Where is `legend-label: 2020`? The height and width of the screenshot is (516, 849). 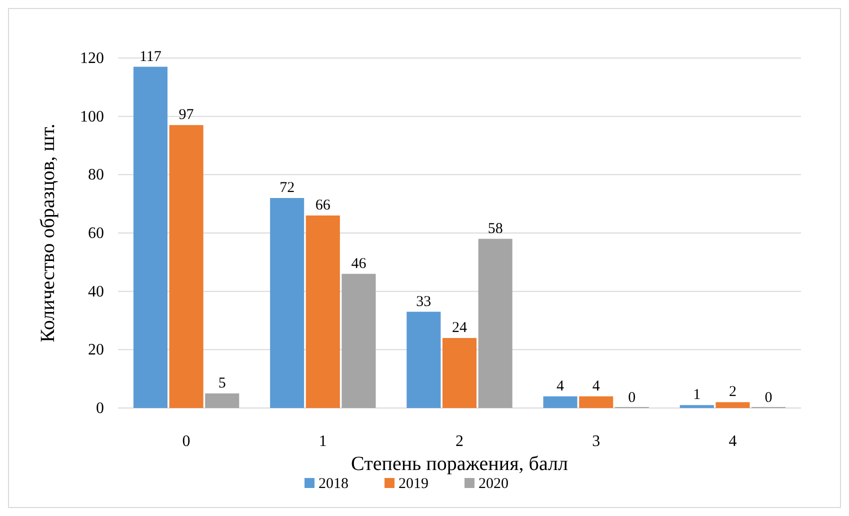
legend-label: 2020 is located at coordinates (493, 484).